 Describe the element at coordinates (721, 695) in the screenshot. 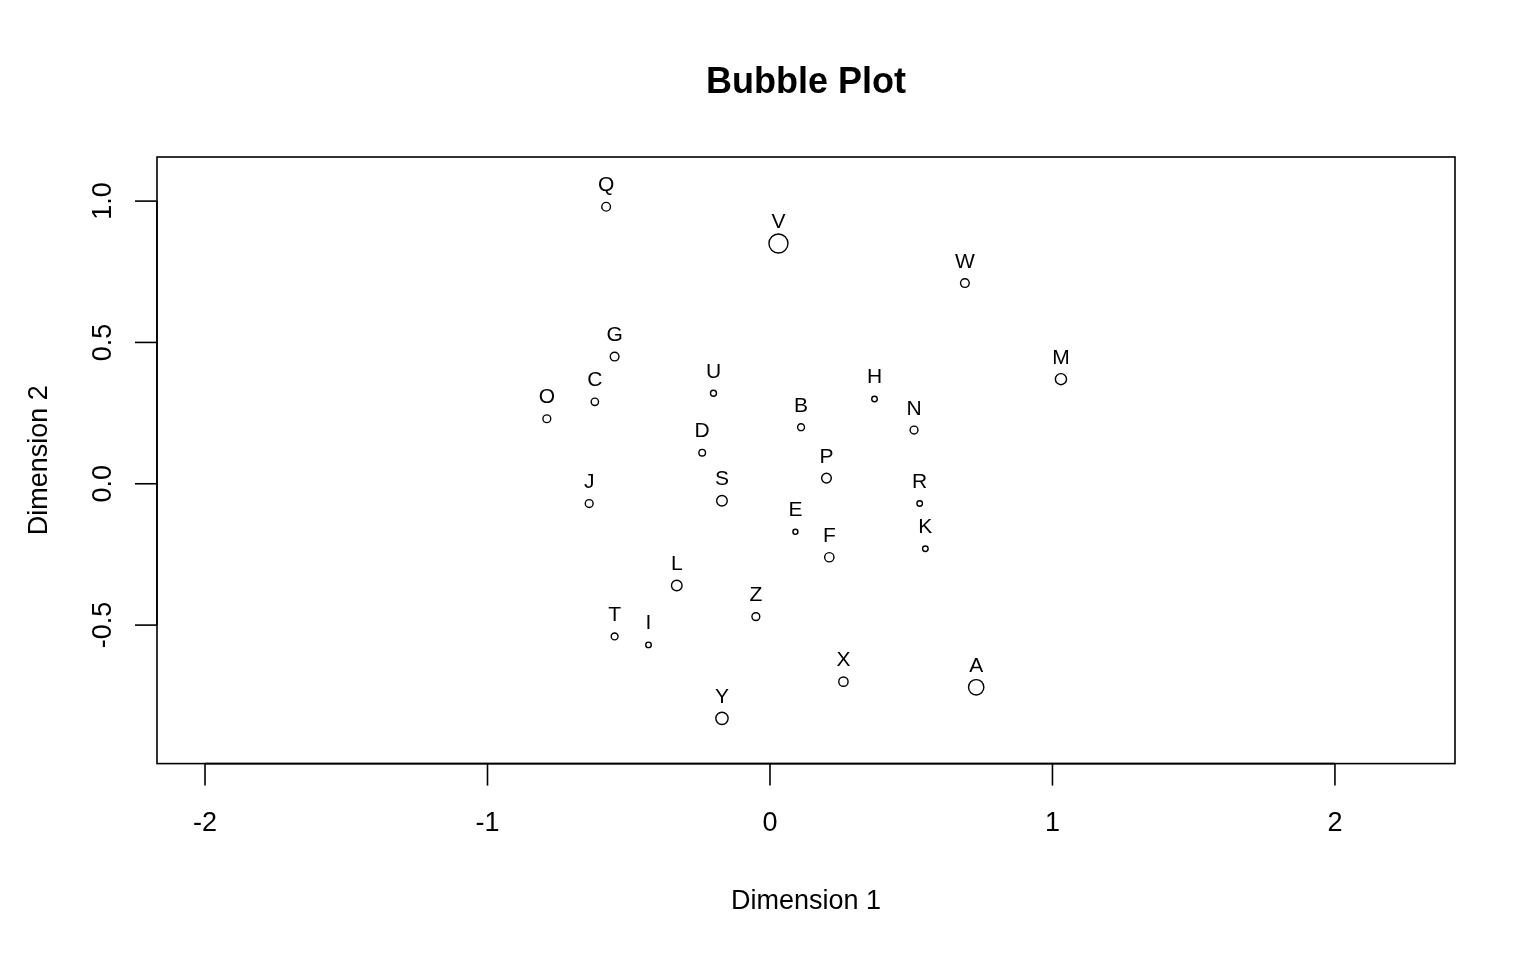

I see `annotation: Y` at that location.